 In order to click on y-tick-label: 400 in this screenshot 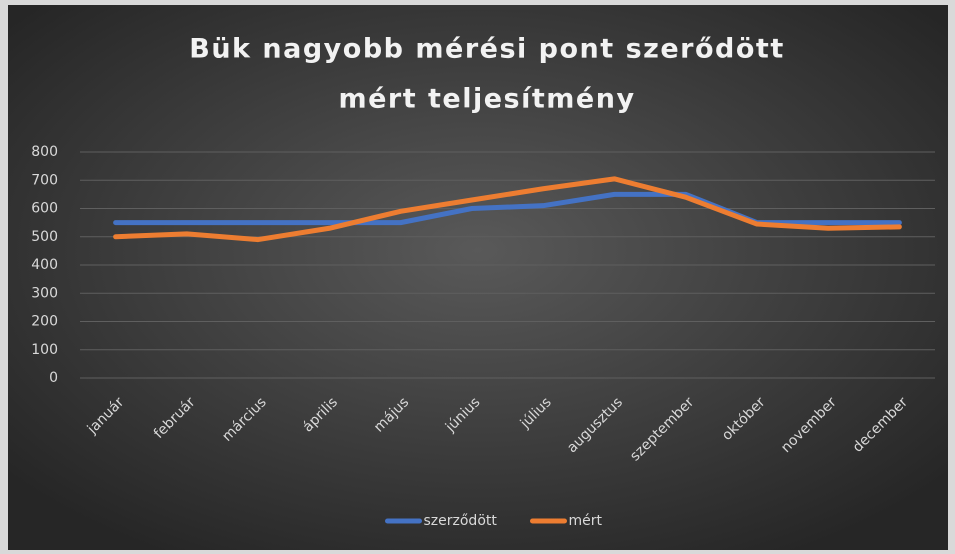, I will do `click(44, 265)`.